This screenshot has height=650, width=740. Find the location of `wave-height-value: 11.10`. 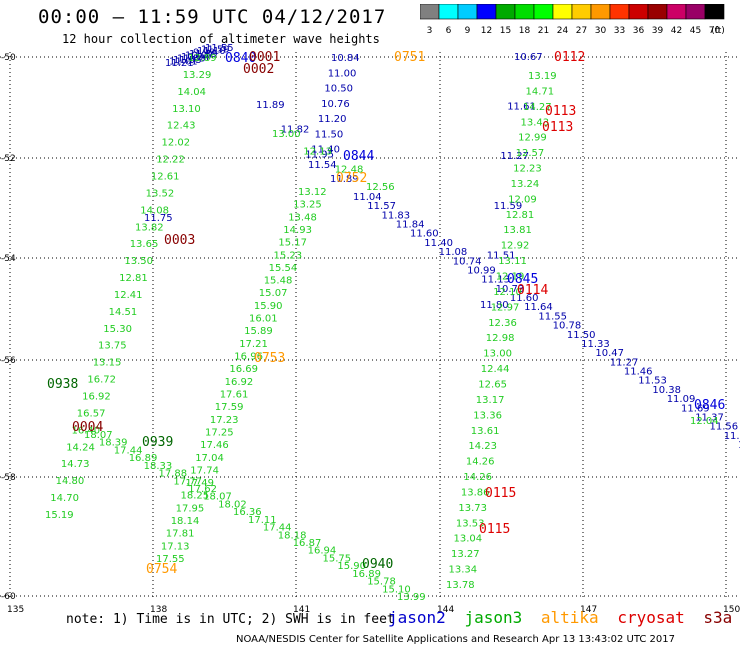

wave-height-value: 11.10 is located at coordinates (211, 51).